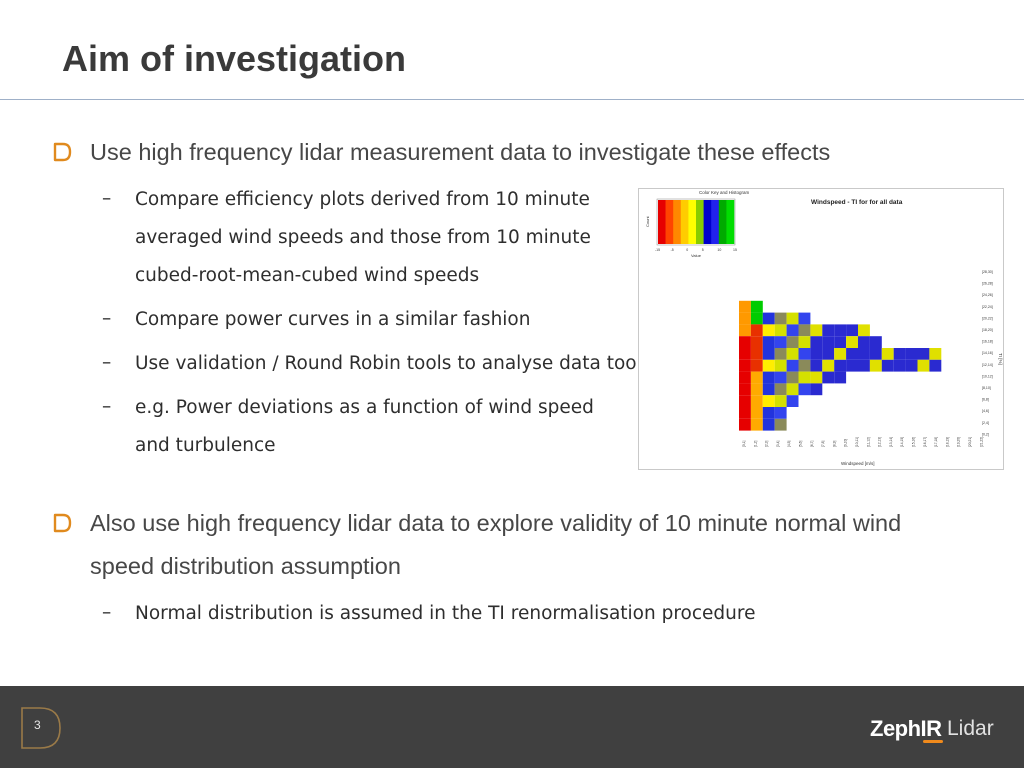  I want to click on page-badge-icon, so click(41, 728).